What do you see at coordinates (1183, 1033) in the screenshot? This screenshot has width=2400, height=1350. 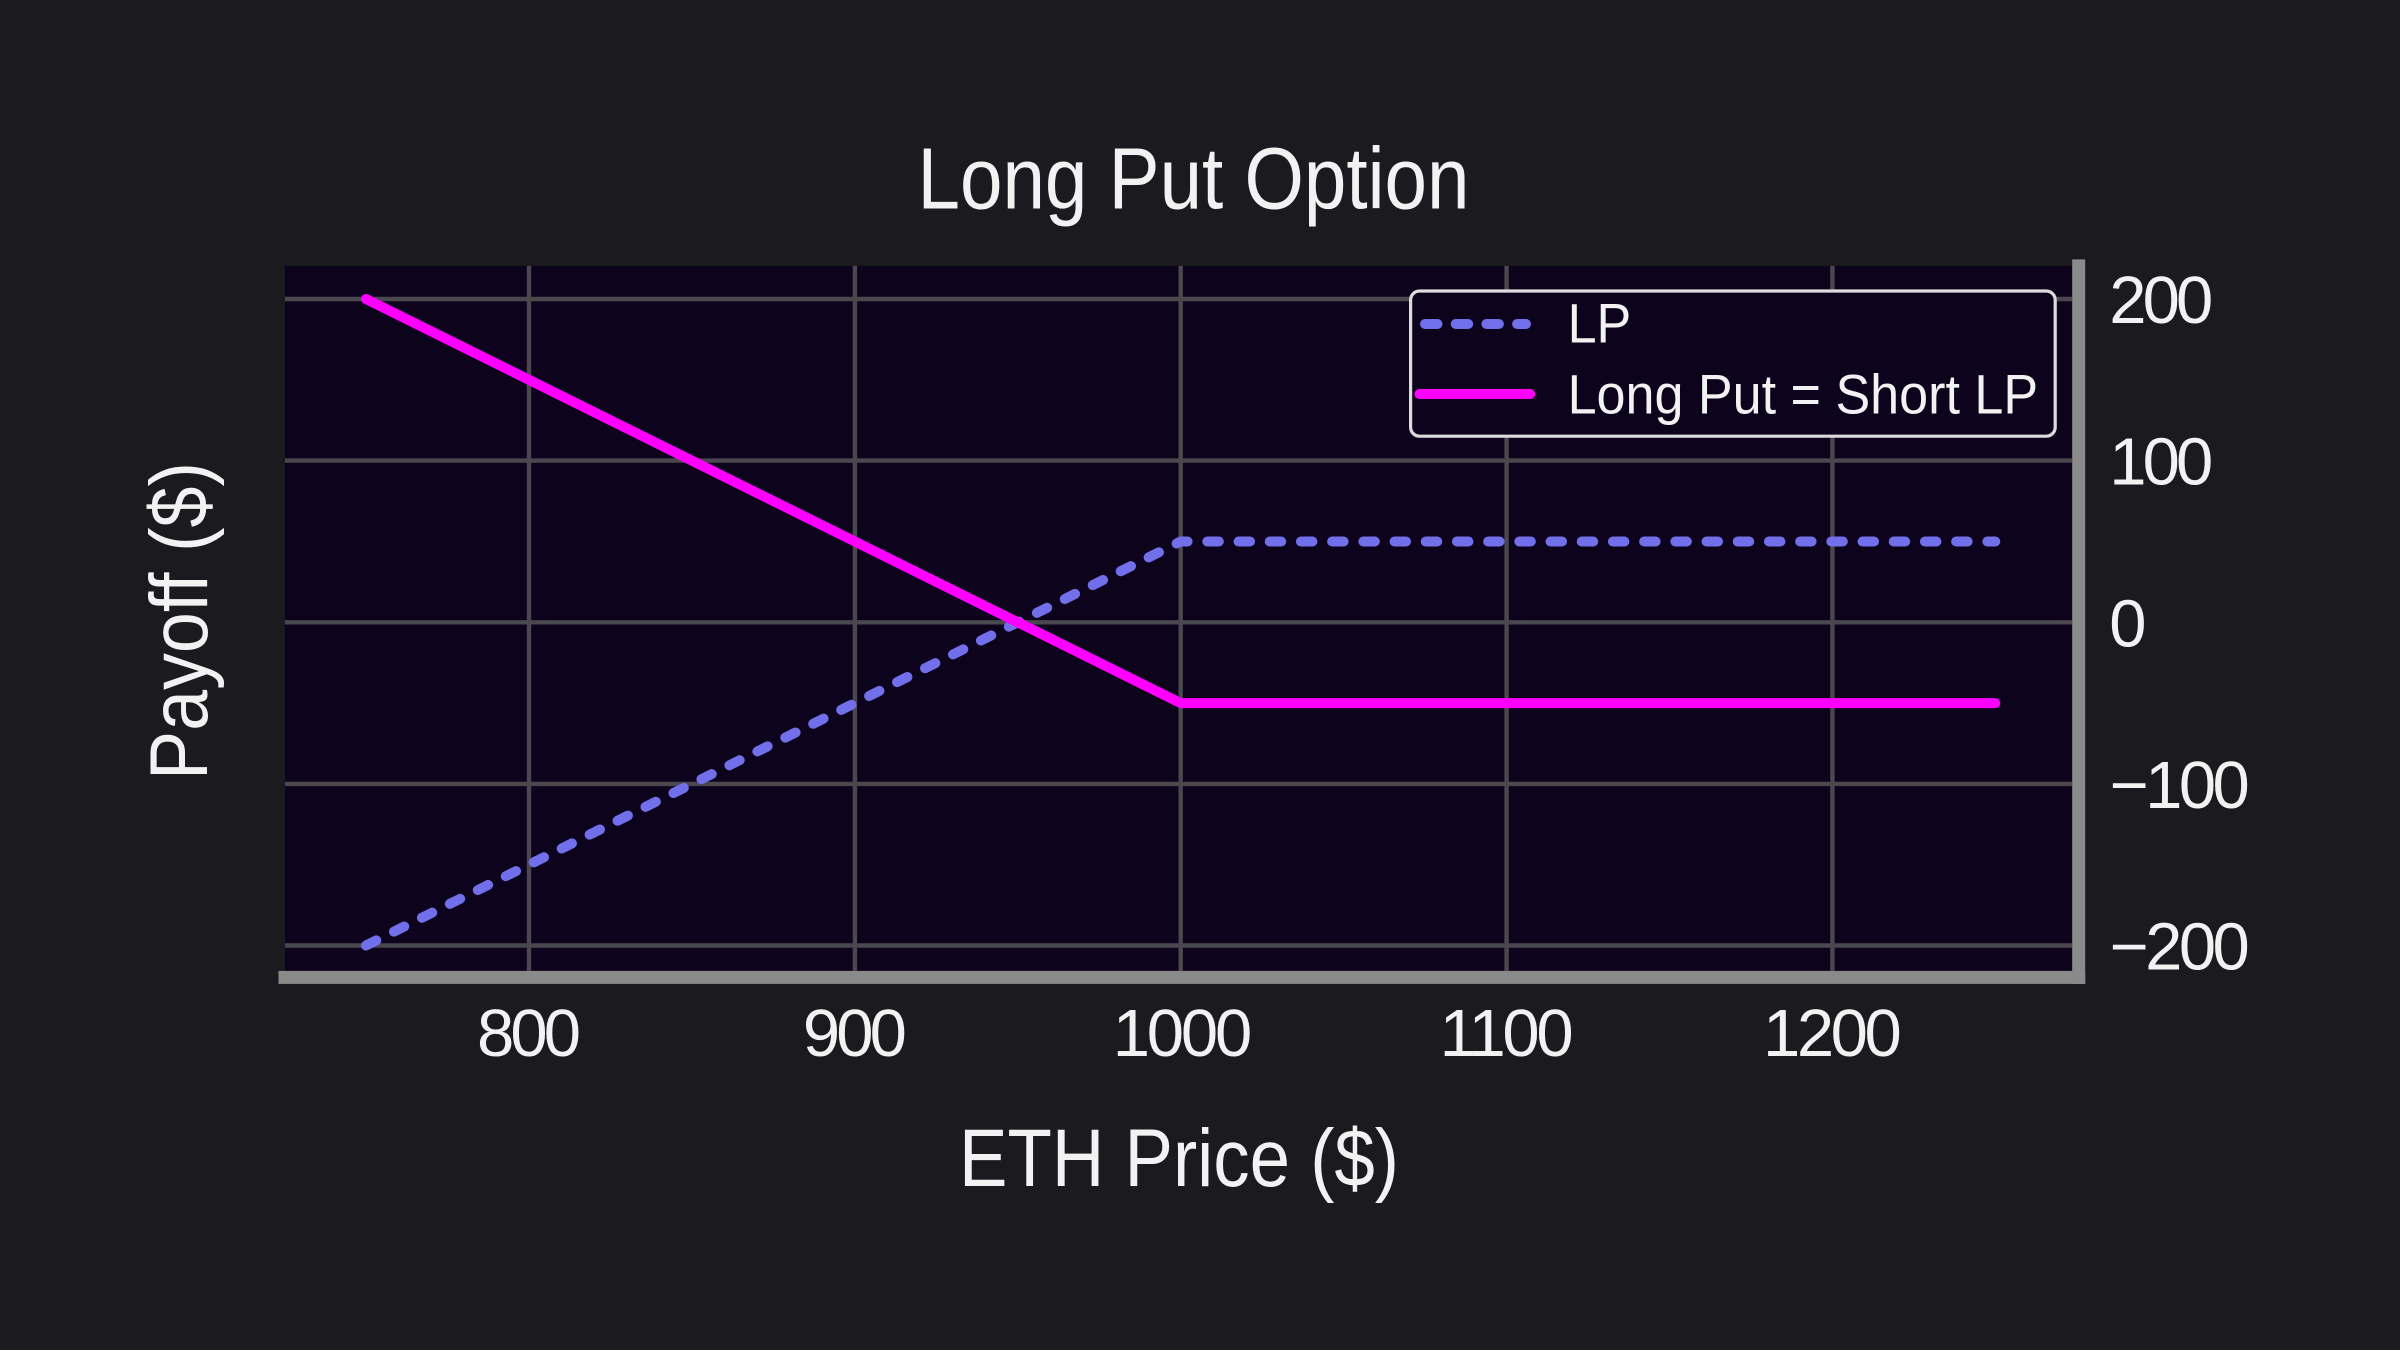 I see `svg-text: 1000` at bounding box center [1183, 1033].